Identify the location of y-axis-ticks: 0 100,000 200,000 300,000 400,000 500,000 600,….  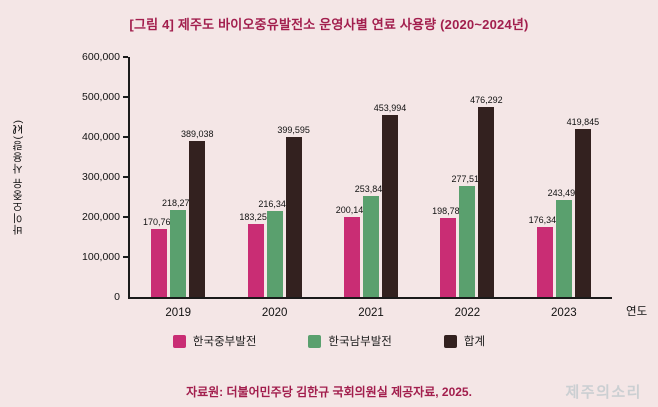
(79, 177).